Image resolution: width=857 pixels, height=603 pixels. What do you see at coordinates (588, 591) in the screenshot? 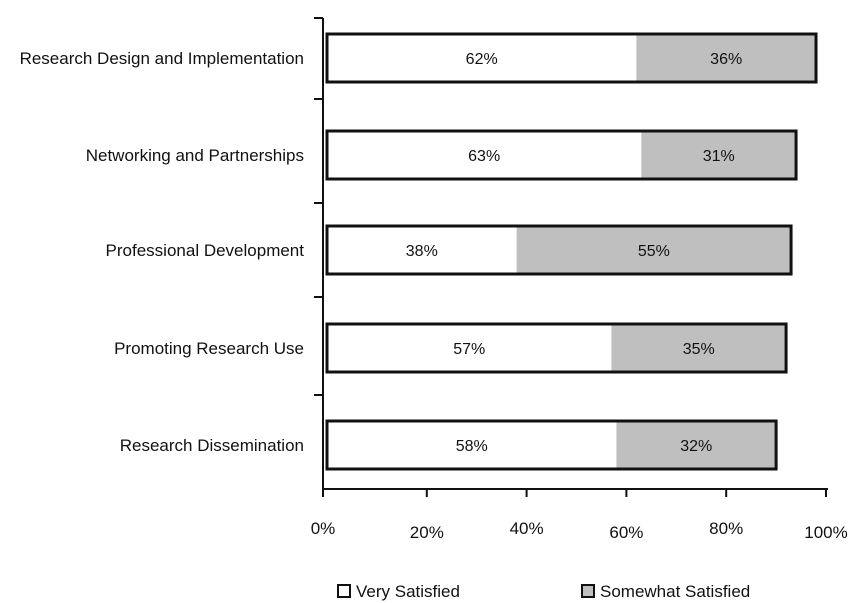
I see `legend-swatch-somewhat-satisfied` at bounding box center [588, 591].